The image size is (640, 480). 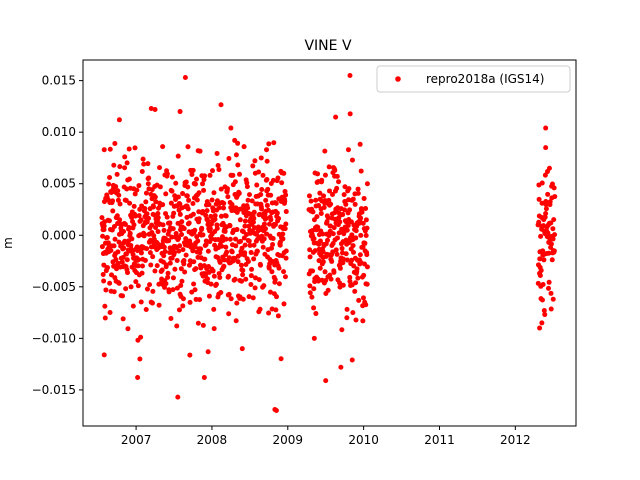 I want to click on legend-marker, so click(x=398, y=79).